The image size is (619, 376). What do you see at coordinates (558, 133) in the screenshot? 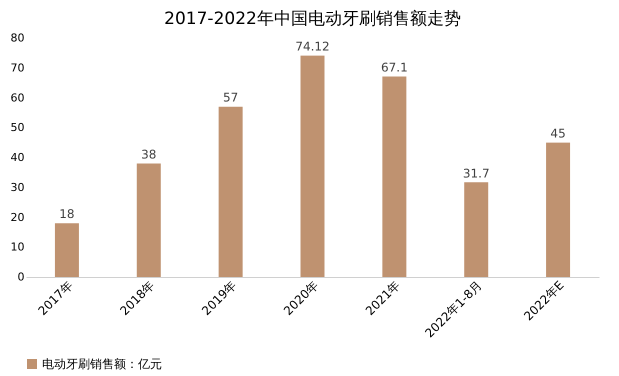
I see `data-label: 45` at bounding box center [558, 133].